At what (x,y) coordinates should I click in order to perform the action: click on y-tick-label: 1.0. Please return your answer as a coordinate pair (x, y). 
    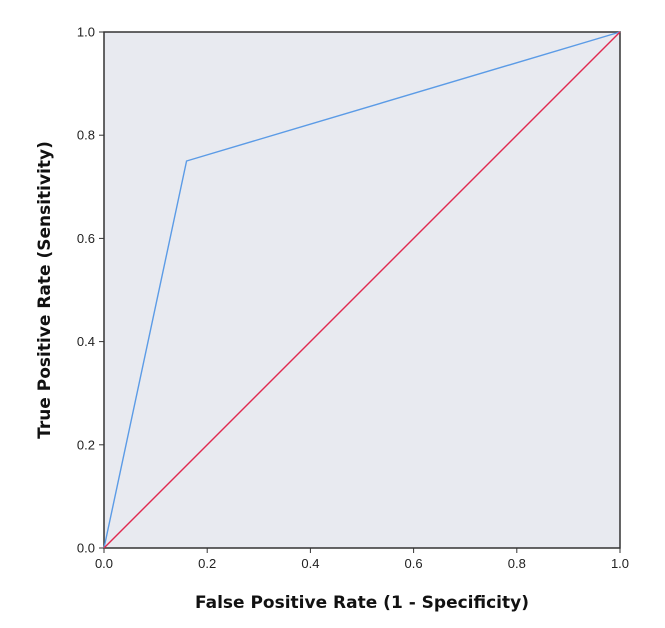
    Looking at the image, I should click on (86, 32).